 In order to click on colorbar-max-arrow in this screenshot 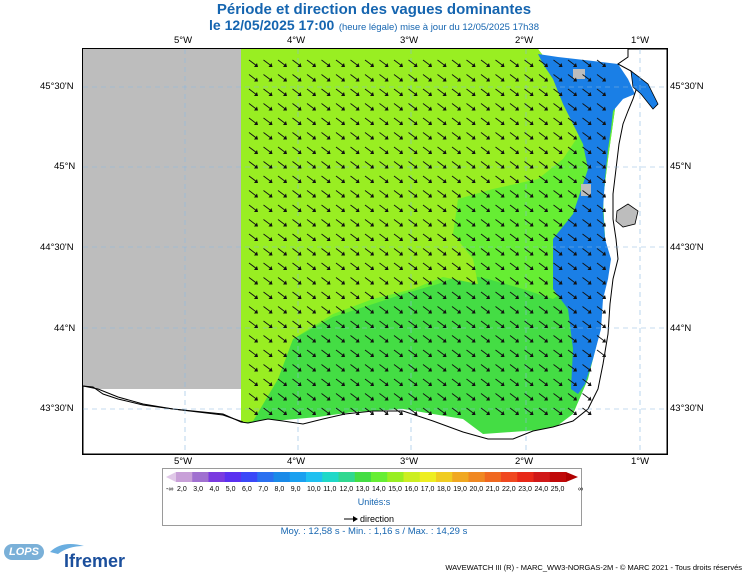, I will do `click(572, 477)`.